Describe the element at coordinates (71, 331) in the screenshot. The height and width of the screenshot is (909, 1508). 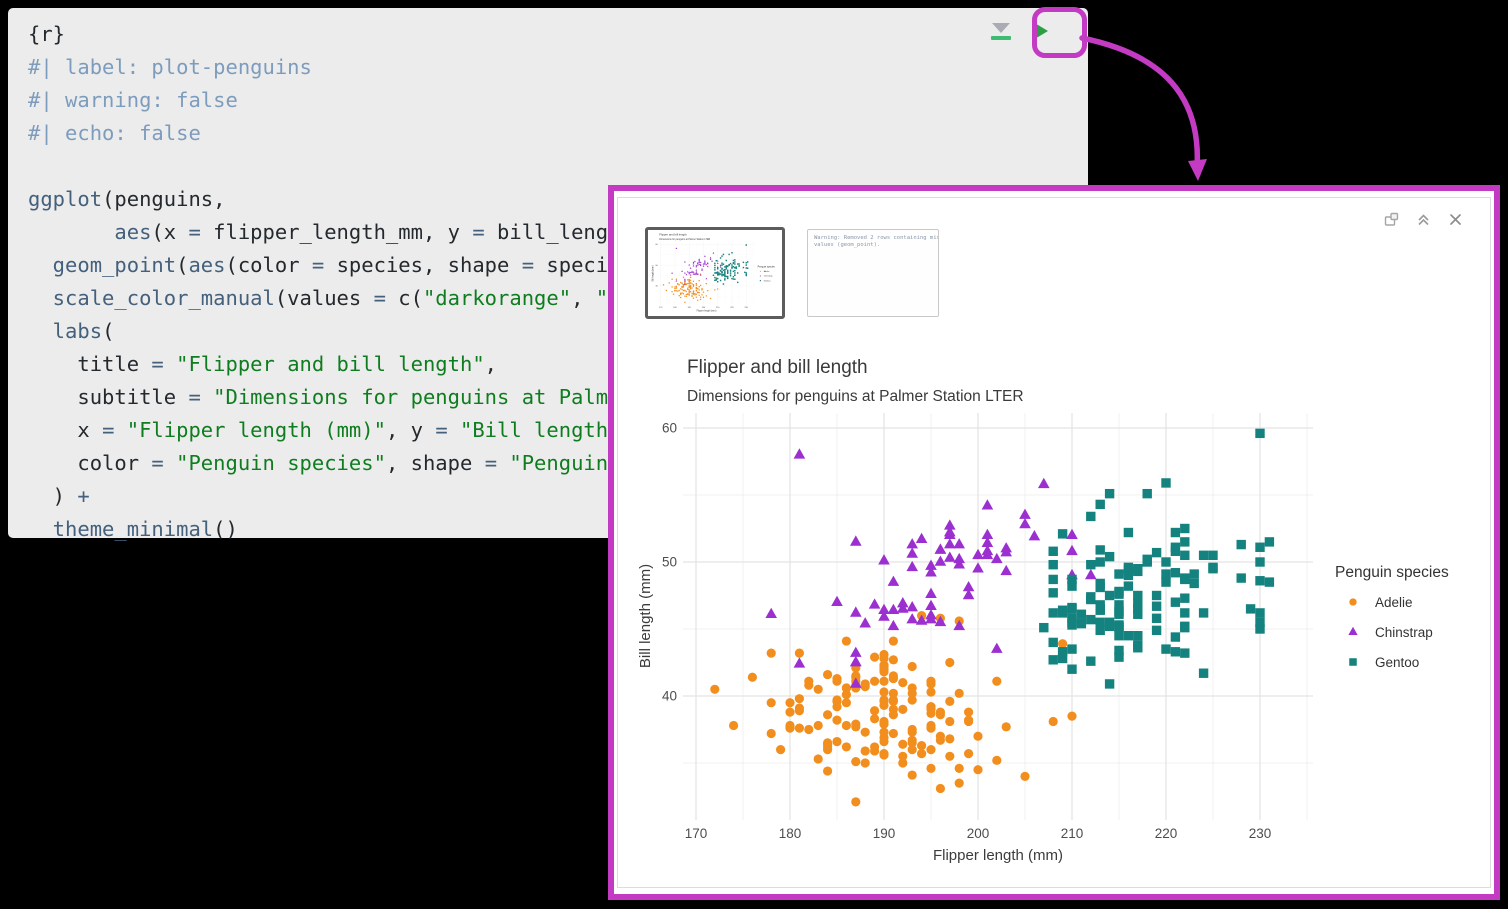
I see `code-line: labs(` at that location.